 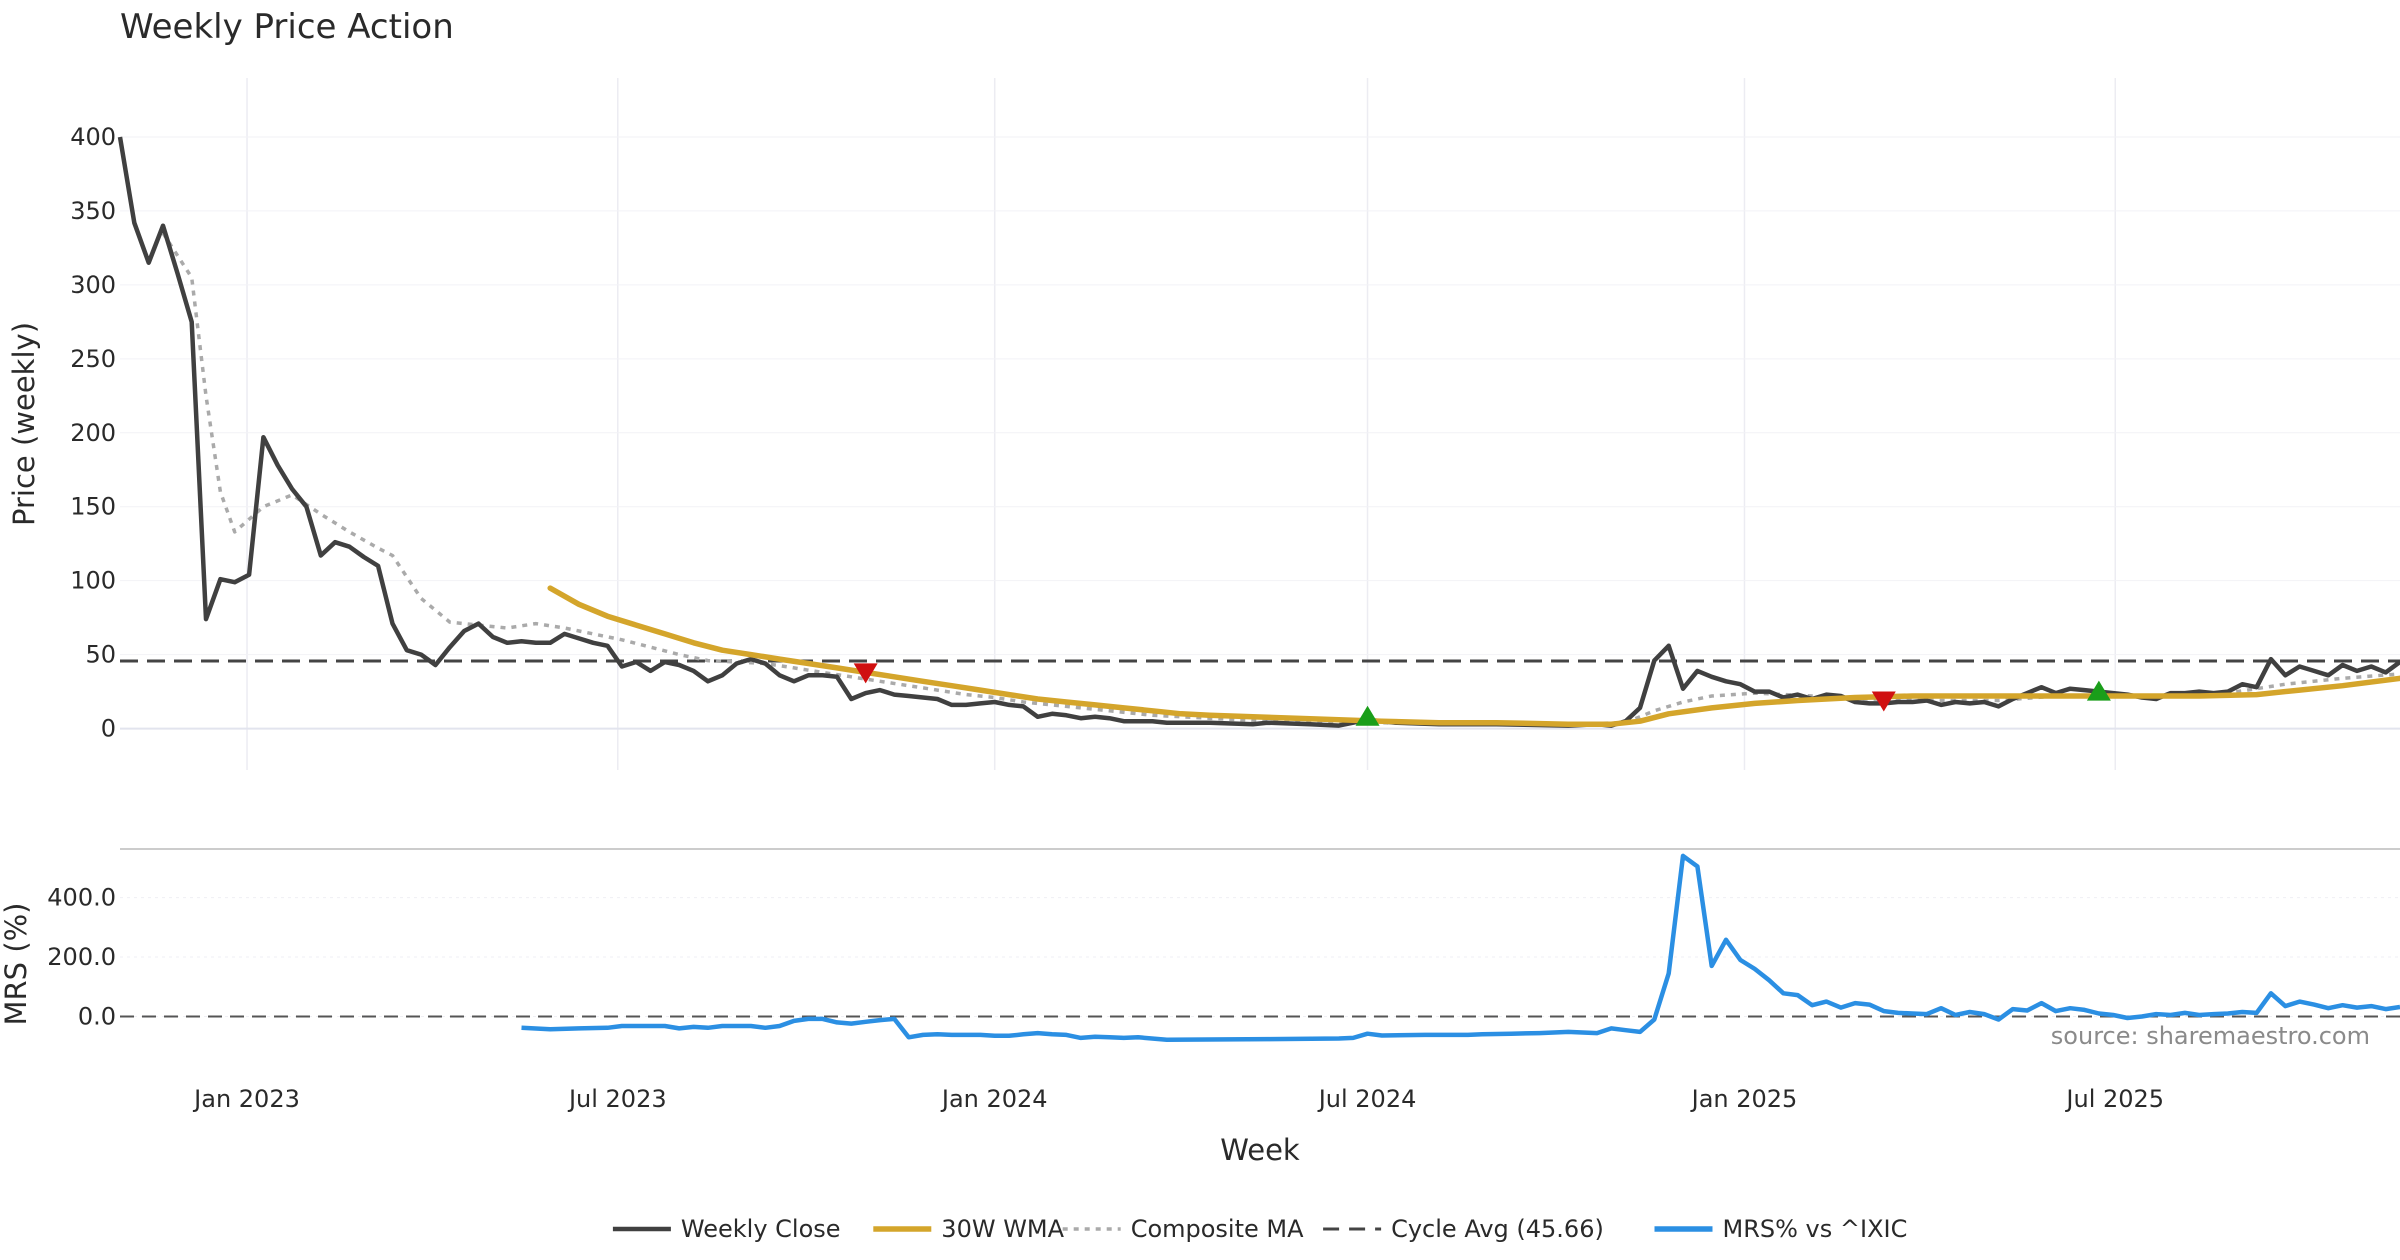 What do you see at coordinates (1744, 1099) in the screenshot?
I see `x-tick-label: Jan 2025` at bounding box center [1744, 1099].